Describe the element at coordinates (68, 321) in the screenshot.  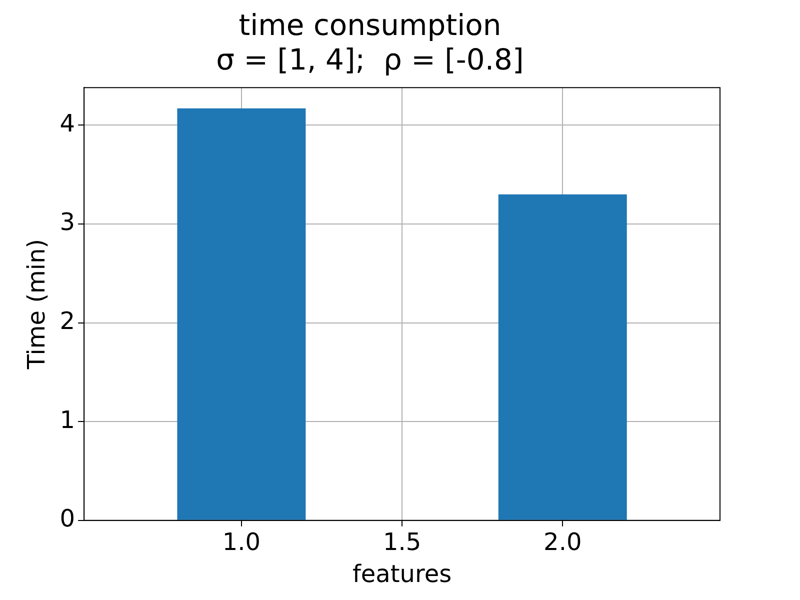
I see `y-tick-label: 2` at that location.